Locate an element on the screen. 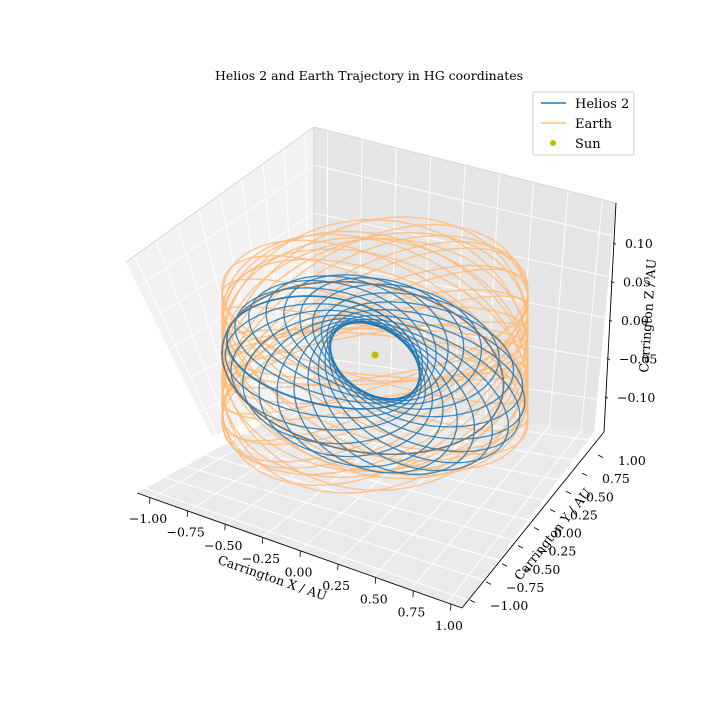 The image size is (720, 720). y-tick-label: 0.25 is located at coordinates (584, 514).